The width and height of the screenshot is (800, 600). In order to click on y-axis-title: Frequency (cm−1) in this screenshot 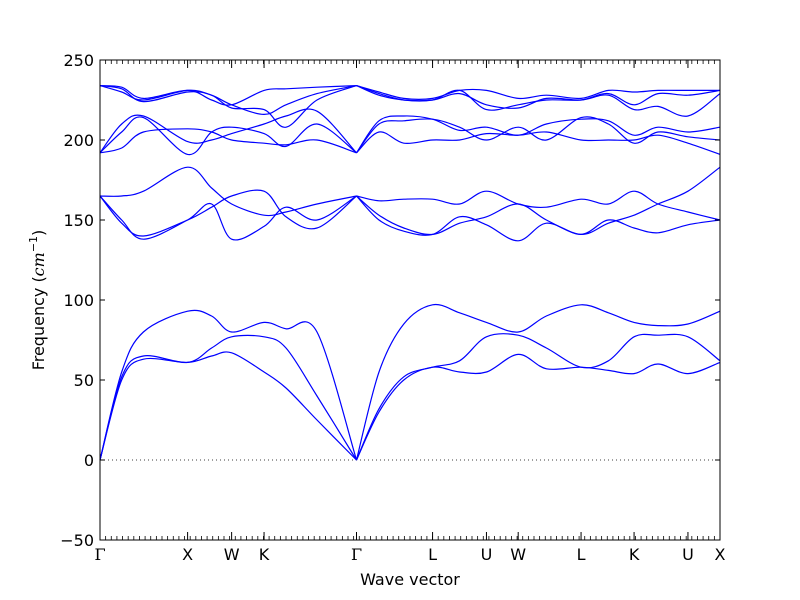, I will do `click(37, 300)`.